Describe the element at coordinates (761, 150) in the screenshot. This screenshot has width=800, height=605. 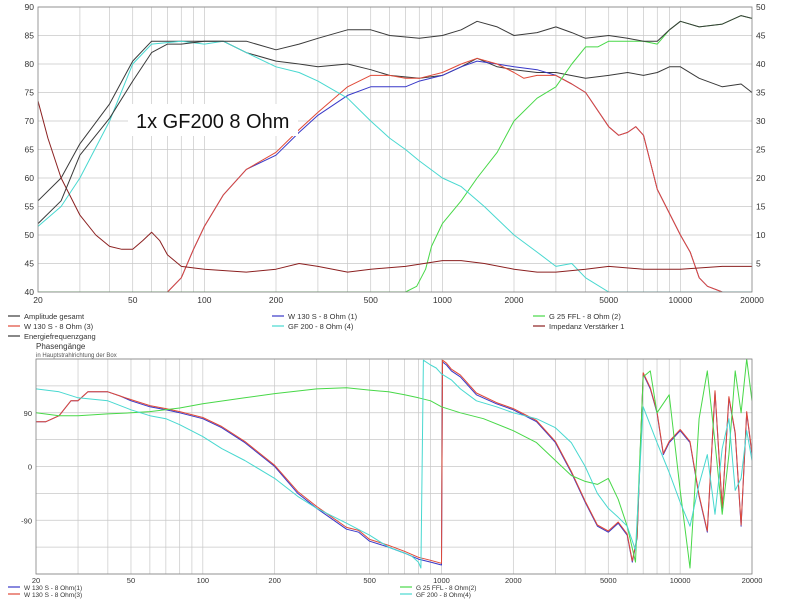
I see `y2-tick-label: 25` at that location.